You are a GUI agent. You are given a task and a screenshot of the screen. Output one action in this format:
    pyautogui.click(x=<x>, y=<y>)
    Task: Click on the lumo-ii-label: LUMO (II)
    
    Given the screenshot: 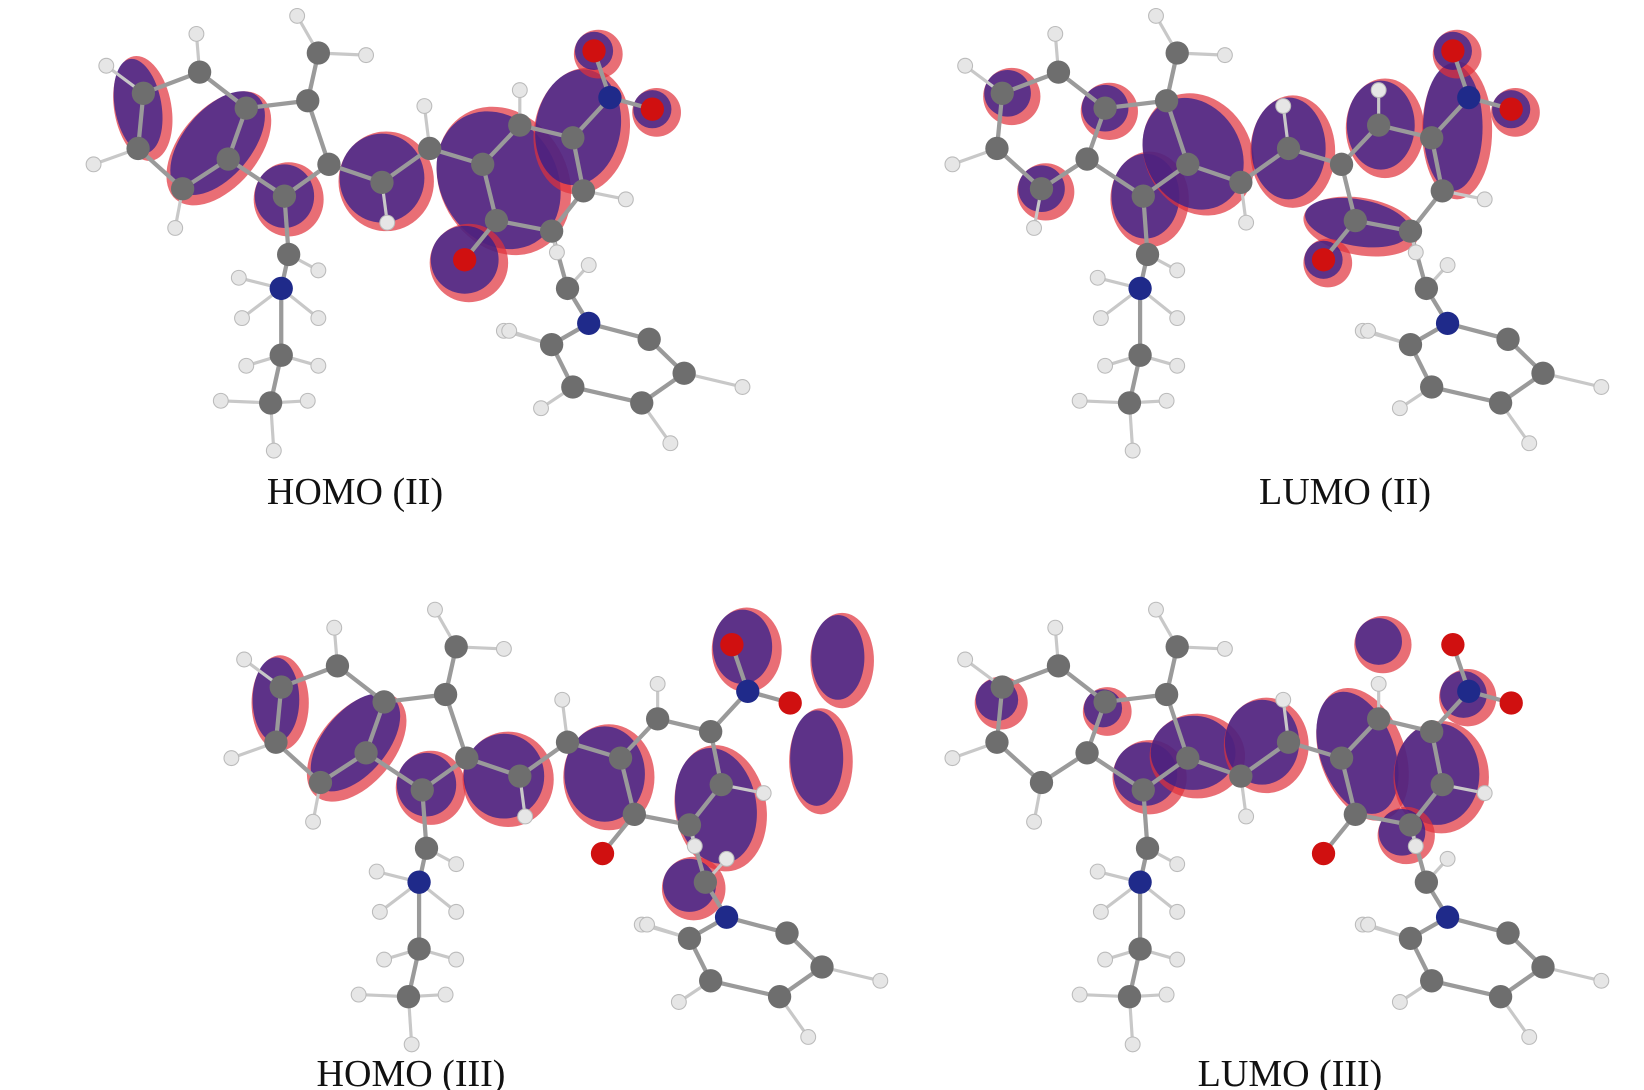 What is the action you would take?
    pyautogui.click(x=1345, y=492)
    